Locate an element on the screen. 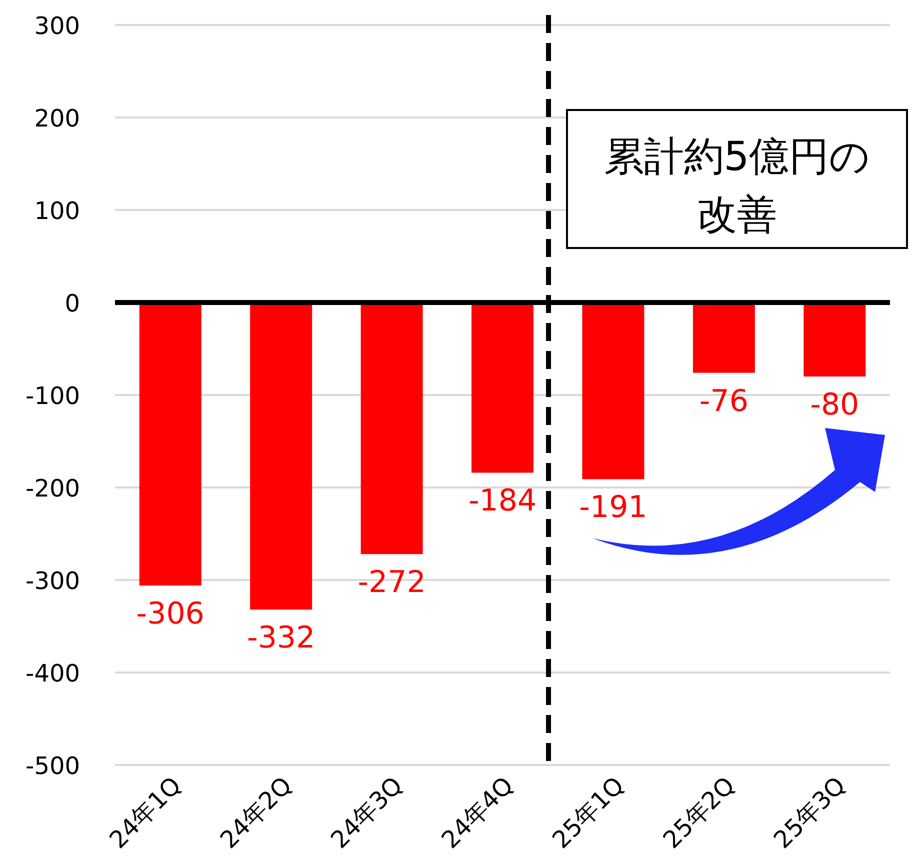 The width and height of the screenshot is (917, 863). data-label: -191 is located at coordinates (613, 508).